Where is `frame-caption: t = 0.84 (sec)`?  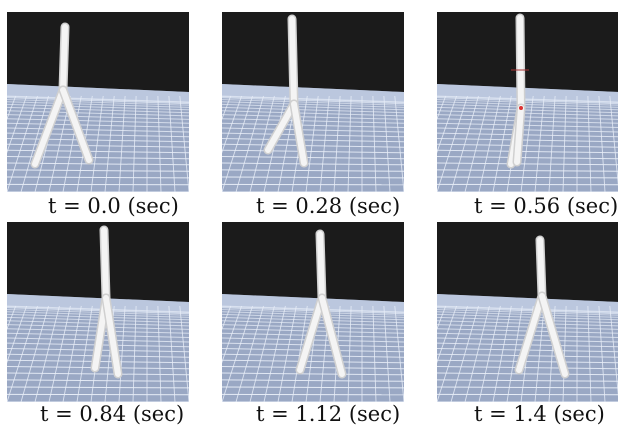
frame-caption: t = 0.84 (sec) is located at coordinates (112, 414).